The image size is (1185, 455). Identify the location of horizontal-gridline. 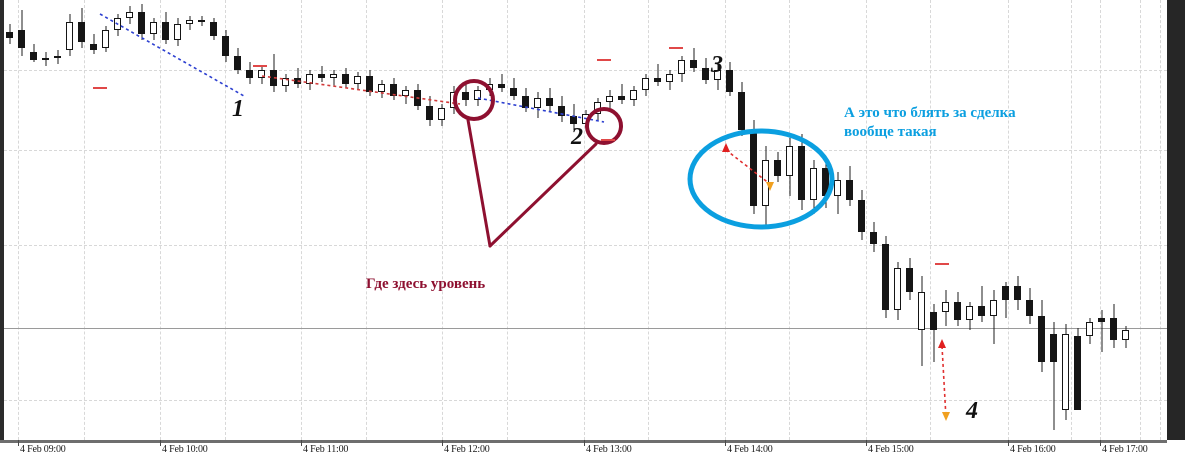
(585, 70).